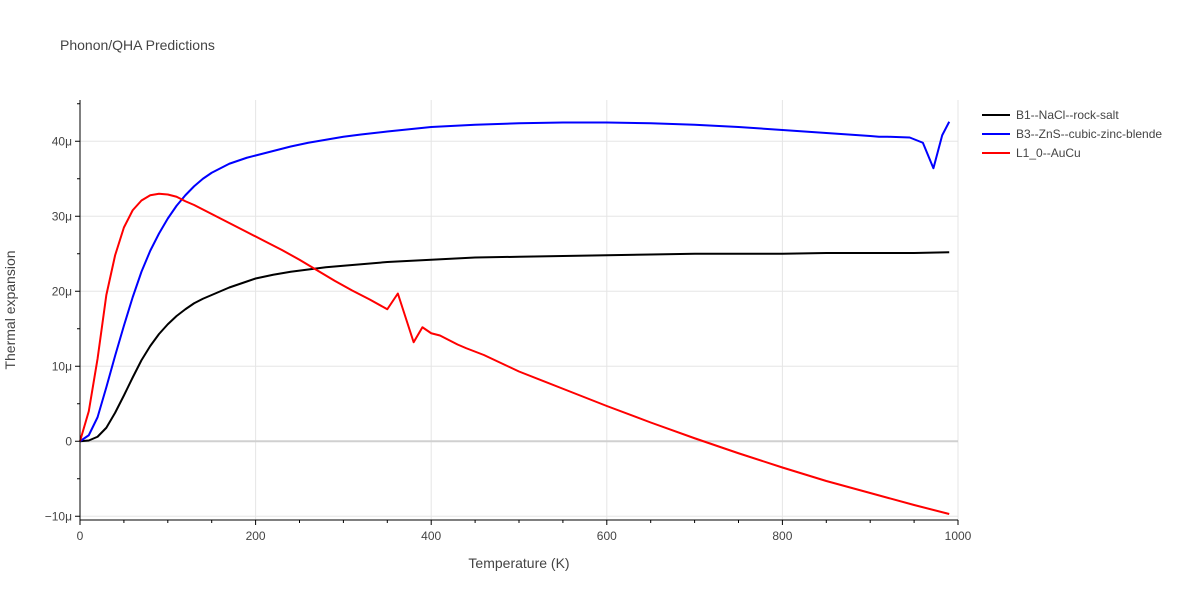 The width and height of the screenshot is (1200, 600). I want to click on y-tick-label: 30μ, so click(62, 216).